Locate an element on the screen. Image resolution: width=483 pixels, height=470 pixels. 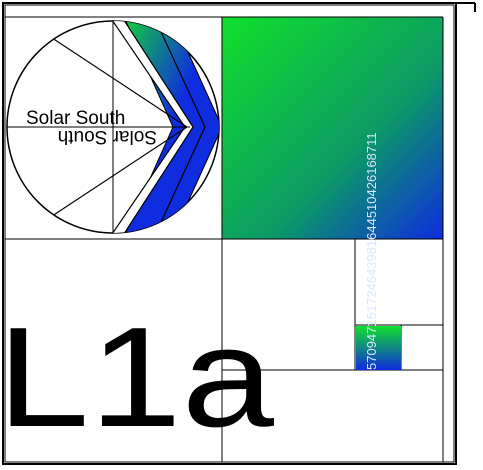
label-upright: Solar South is located at coordinates (75, 118).